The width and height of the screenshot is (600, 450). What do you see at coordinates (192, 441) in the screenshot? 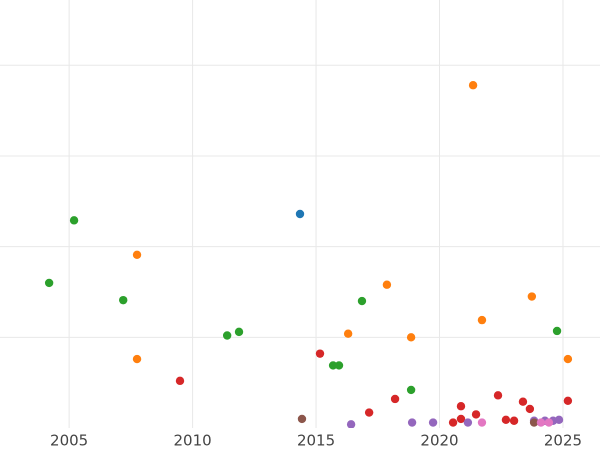
I see `x-tick-label: 2010` at bounding box center [192, 441].